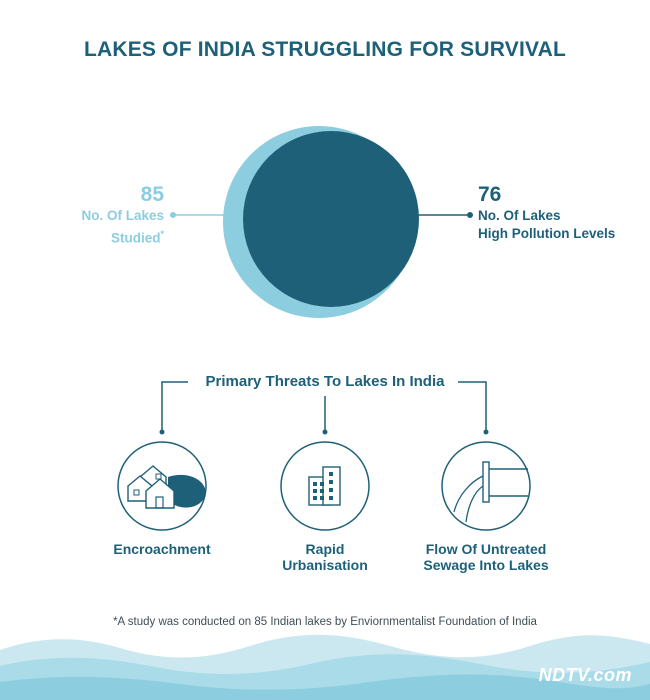 This screenshot has height=700, width=650. What do you see at coordinates (331, 219) in the screenshot?
I see `polluted-lakes-circle` at bounding box center [331, 219].